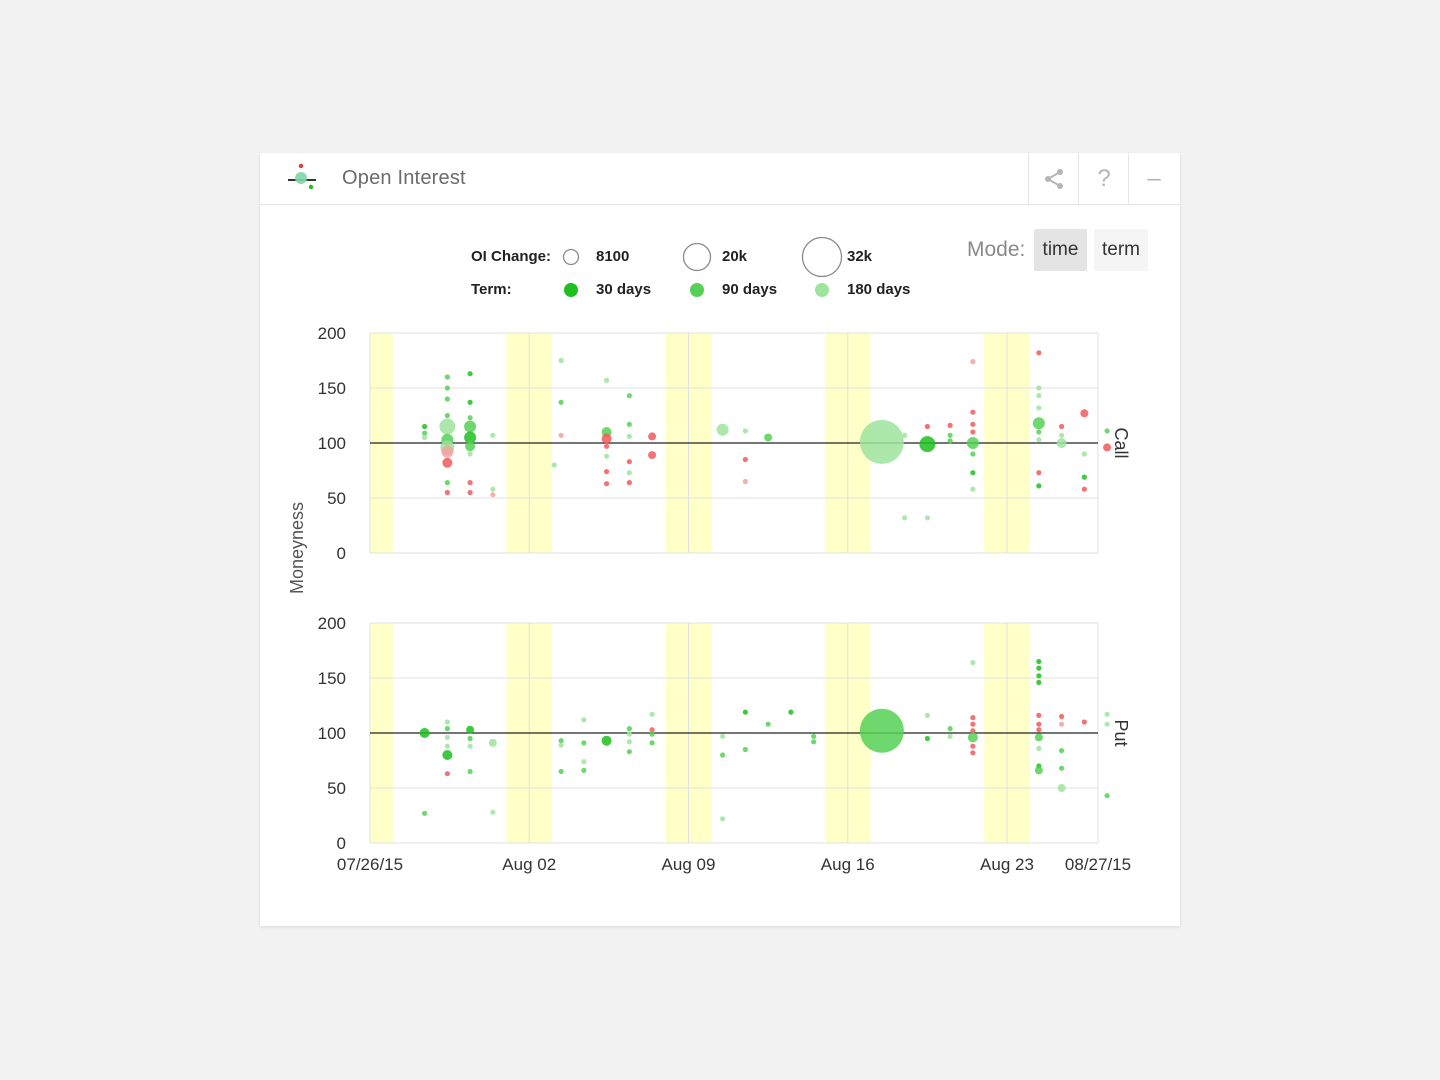 The image size is (1440, 1080). What do you see at coordinates (1060, 250) in the screenshot?
I see `mode-time-button: time` at bounding box center [1060, 250].